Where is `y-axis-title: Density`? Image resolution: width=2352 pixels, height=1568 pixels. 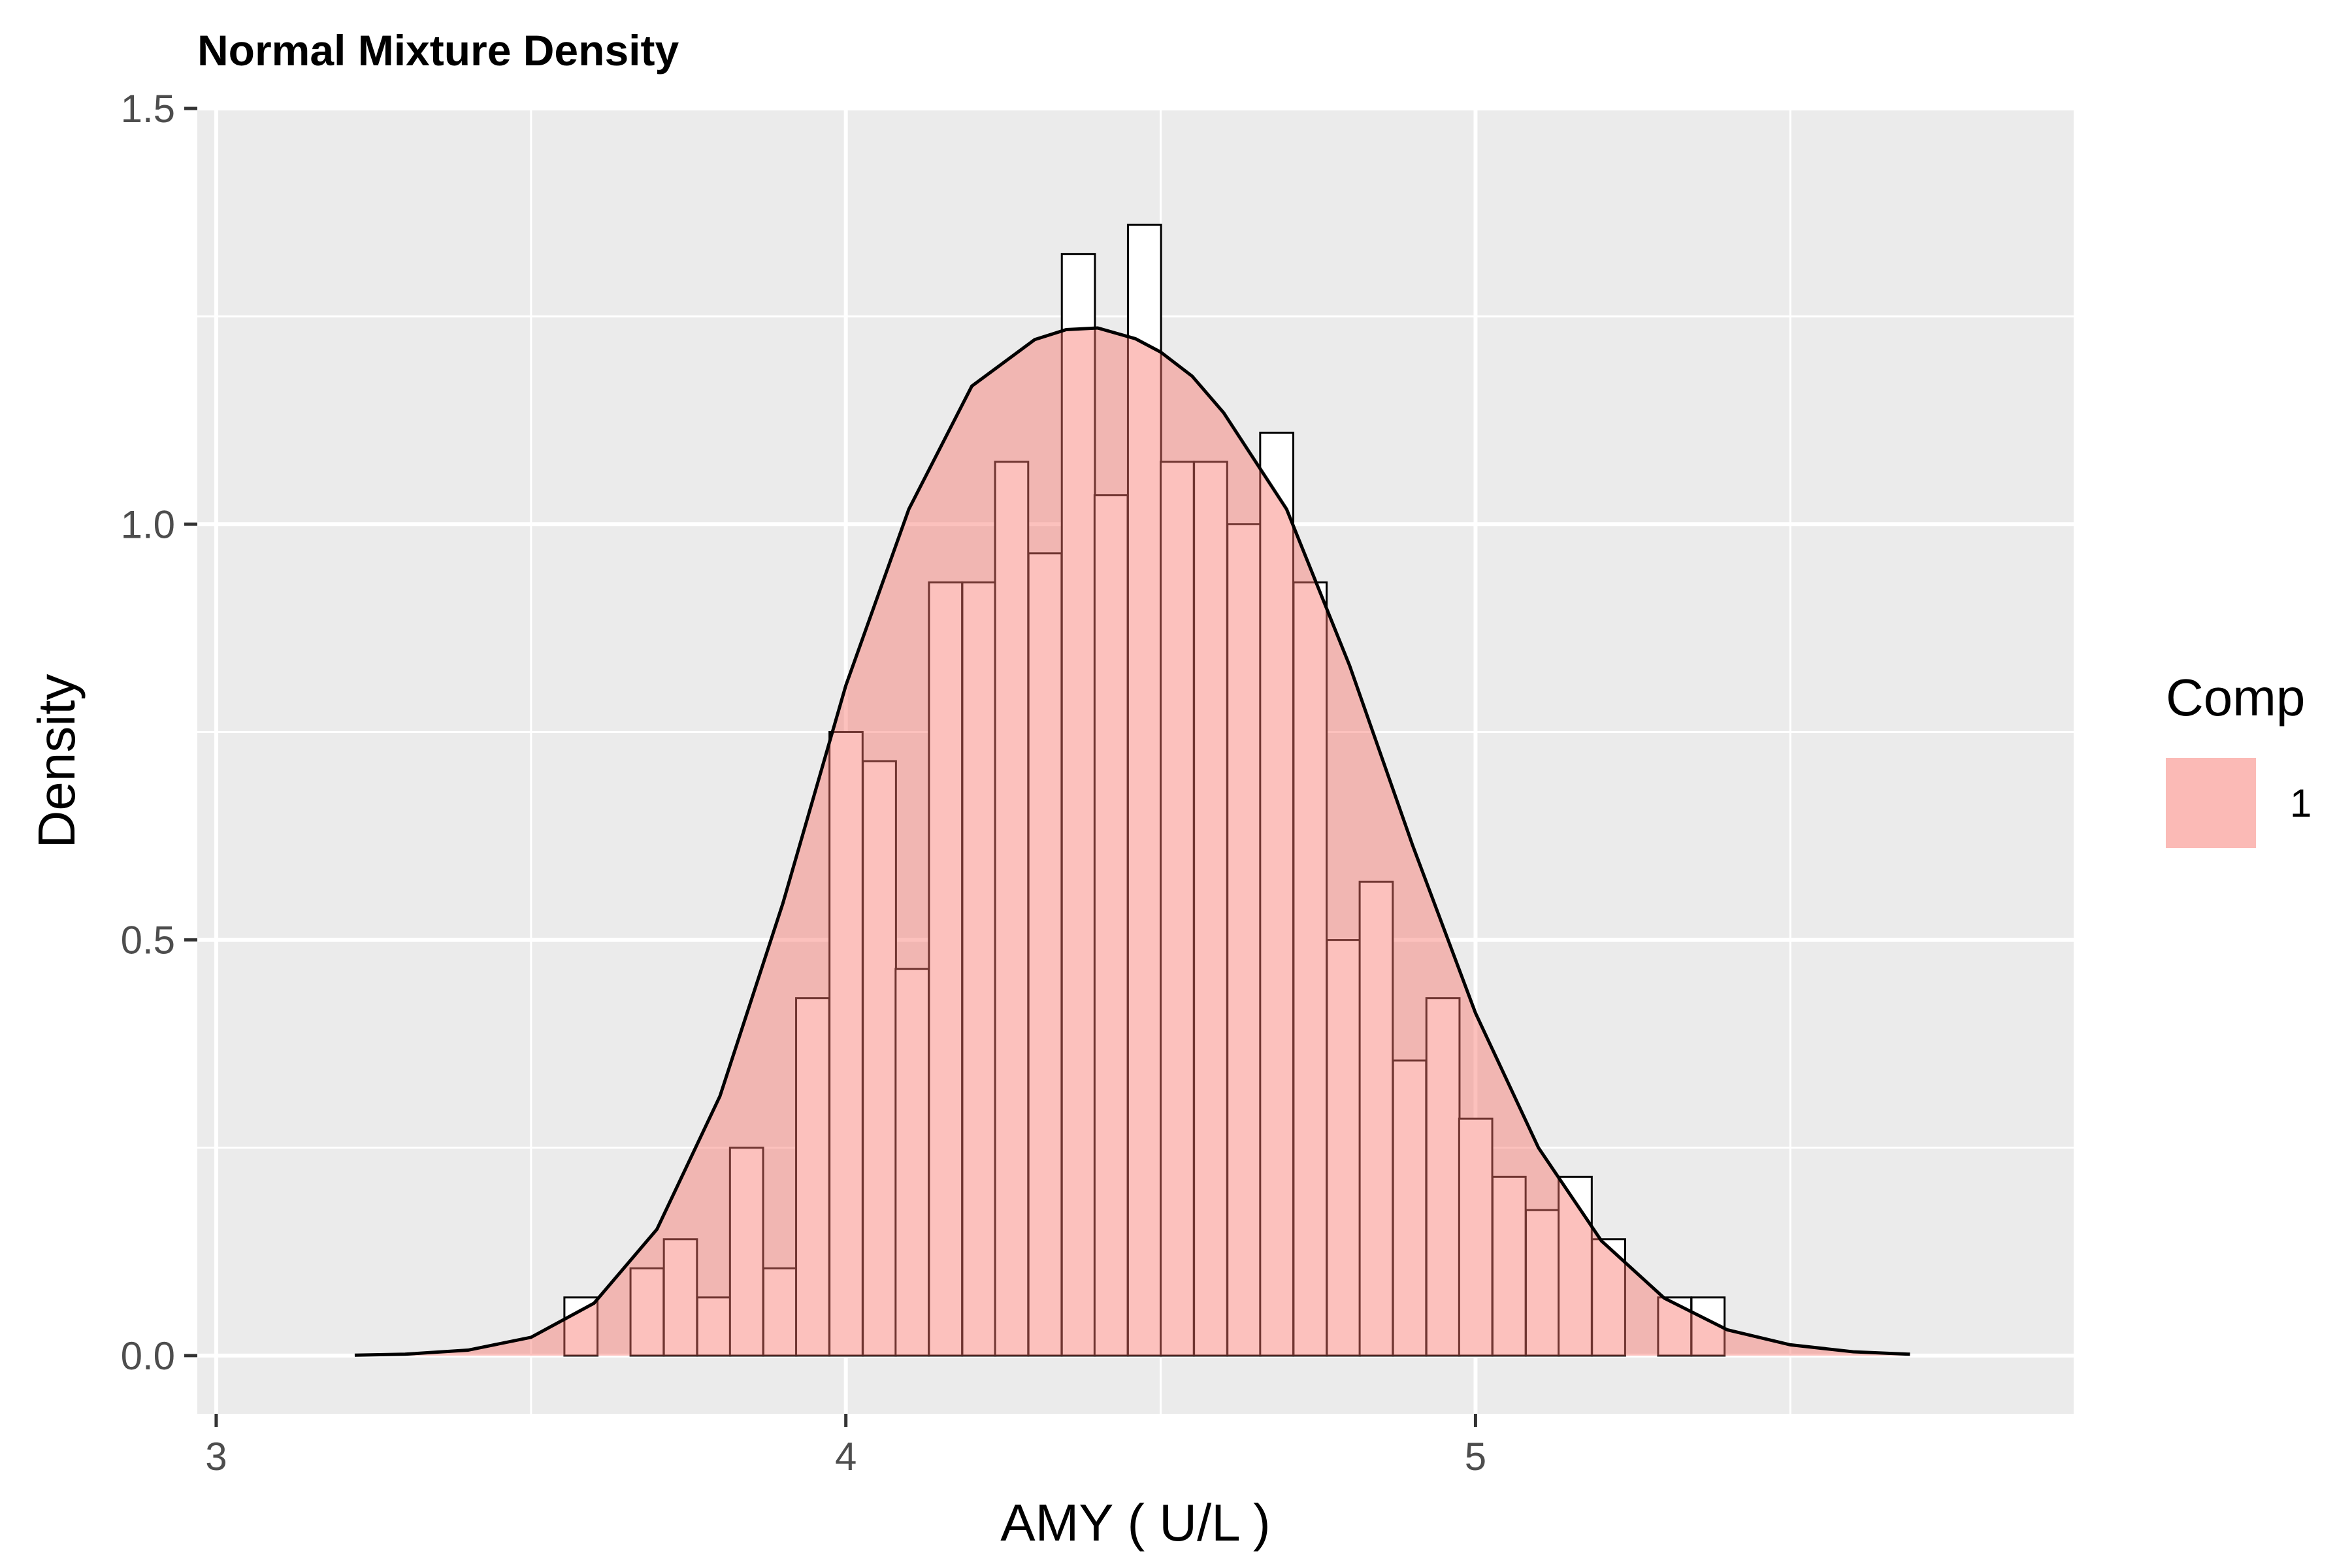 y-axis-title: Density is located at coordinates (56, 761).